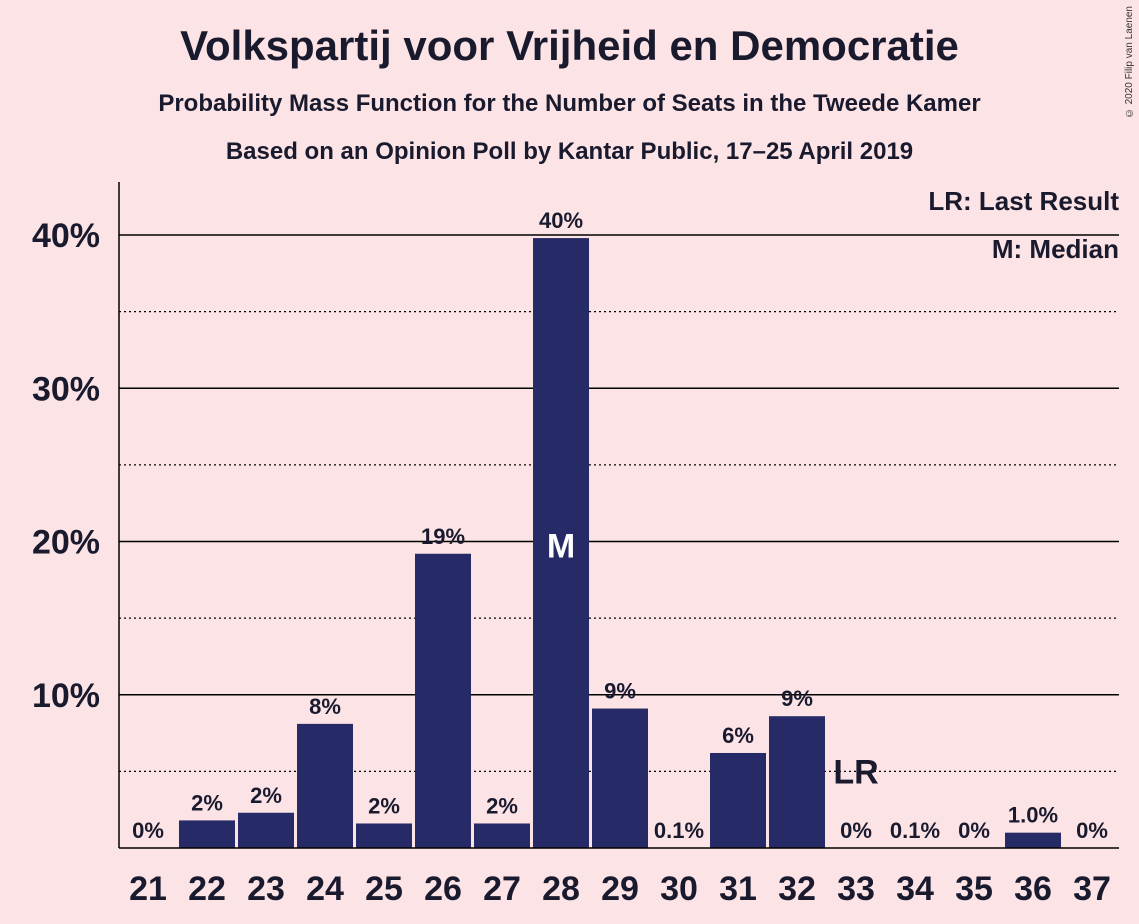 Image resolution: width=1139 pixels, height=924 pixels. What do you see at coordinates (797, 698) in the screenshot?
I see `data-label-32: 9%` at bounding box center [797, 698].